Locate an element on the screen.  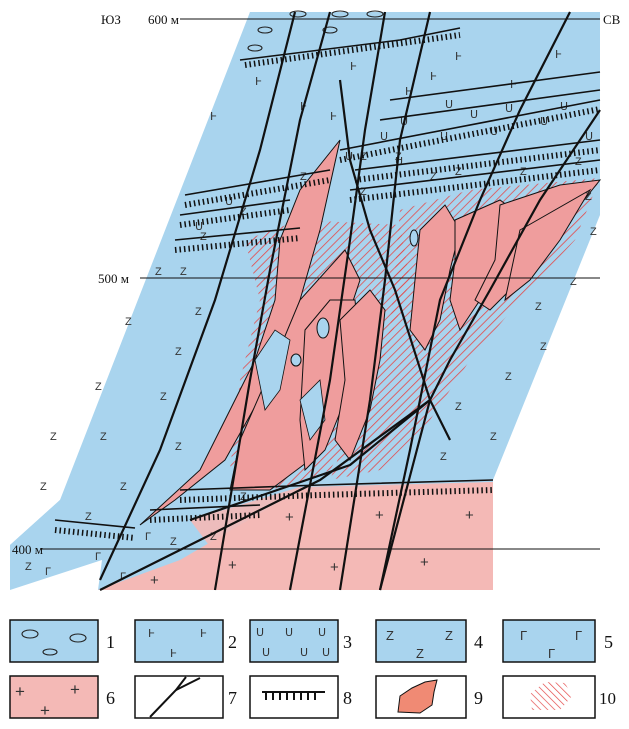
legend-item-4: Z Z Z 4 is located at coordinates (429, 641).